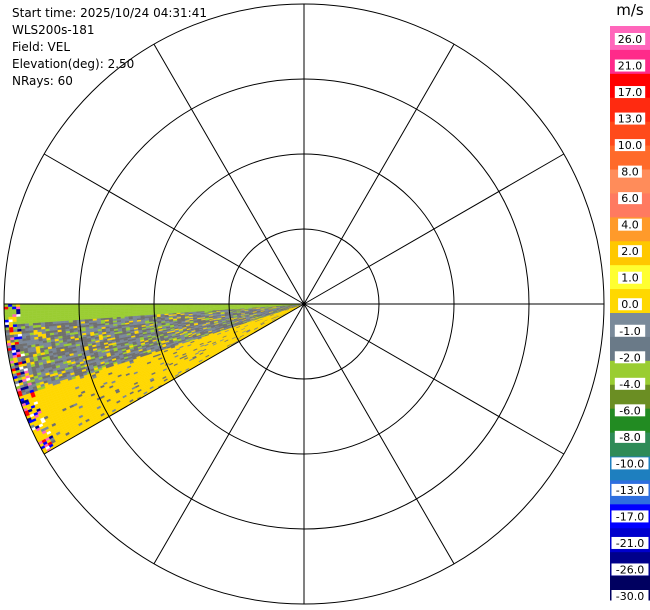 The width and height of the screenshot is (650, 610). I want to click on instrument-label: WLS200s-181, so click(53, 30).